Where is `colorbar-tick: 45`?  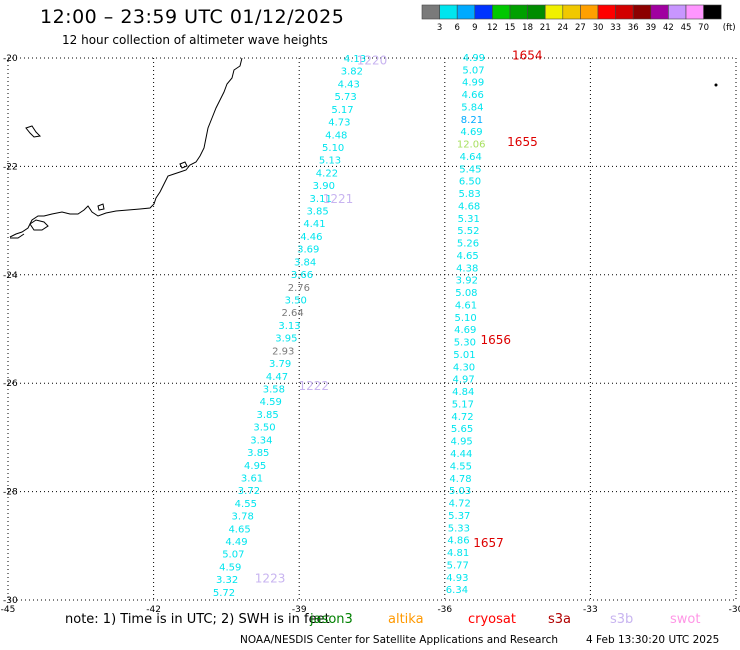 colorbar-tick: 45 is located at coordinates (686, 28).